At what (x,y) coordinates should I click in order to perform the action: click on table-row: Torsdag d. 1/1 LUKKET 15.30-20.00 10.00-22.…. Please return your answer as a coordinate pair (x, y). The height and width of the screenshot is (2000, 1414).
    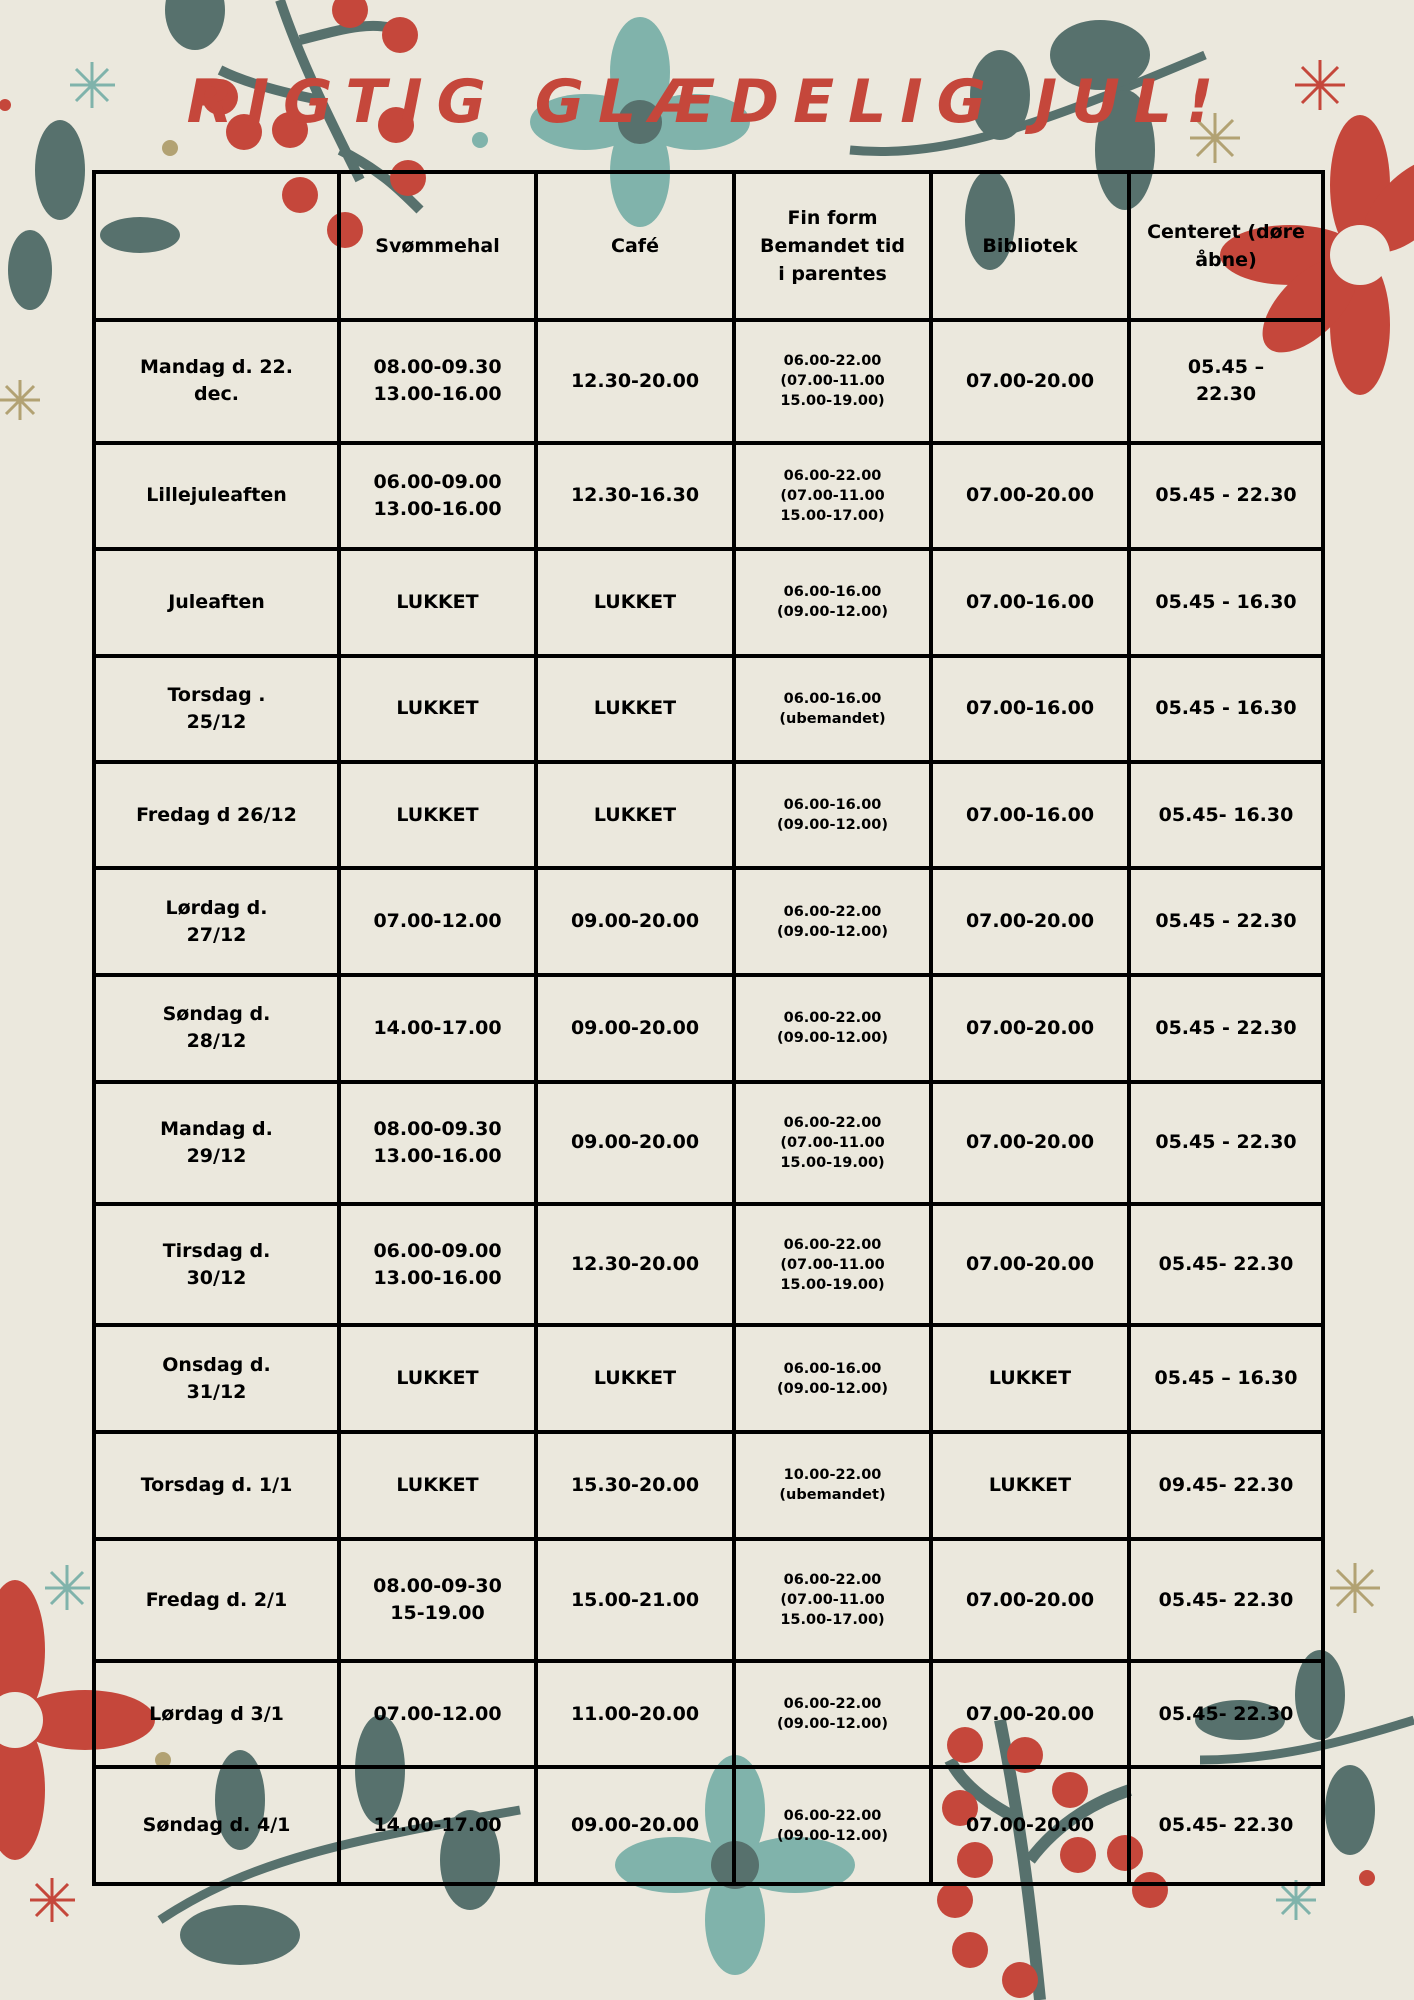
    Looking at the image, I should click on (708, 1485).